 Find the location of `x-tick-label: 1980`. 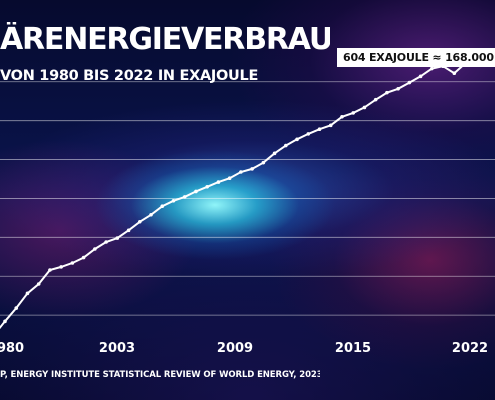

x-tick-label: 1980 is located at coordinates (12, 348).